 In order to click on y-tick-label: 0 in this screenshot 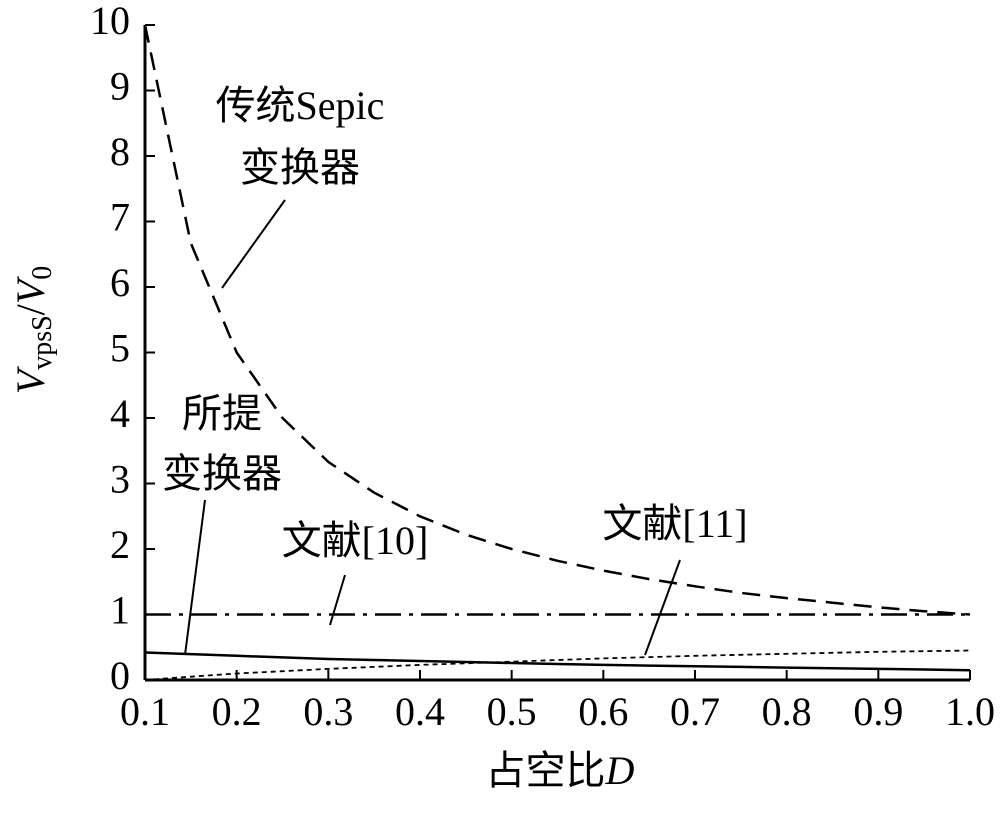, I will do `click(120, 675)`.